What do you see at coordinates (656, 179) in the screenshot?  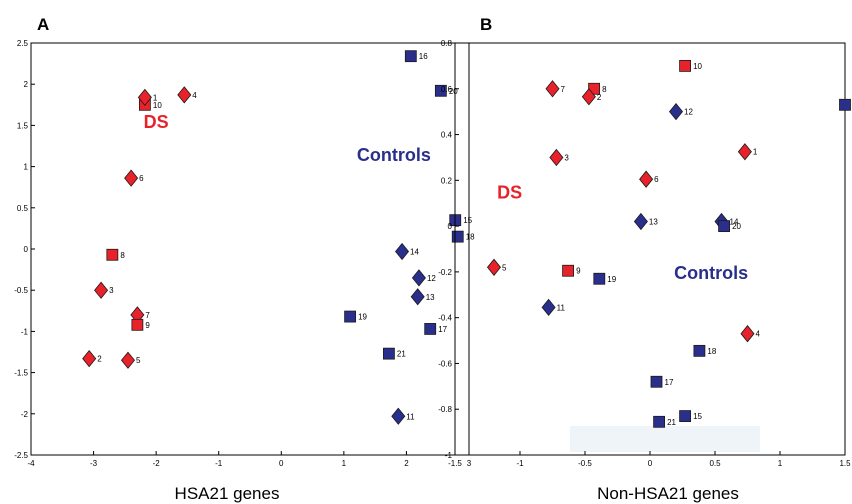 I see `panel-b-point-label: 6` at bounding box center [656, 179].